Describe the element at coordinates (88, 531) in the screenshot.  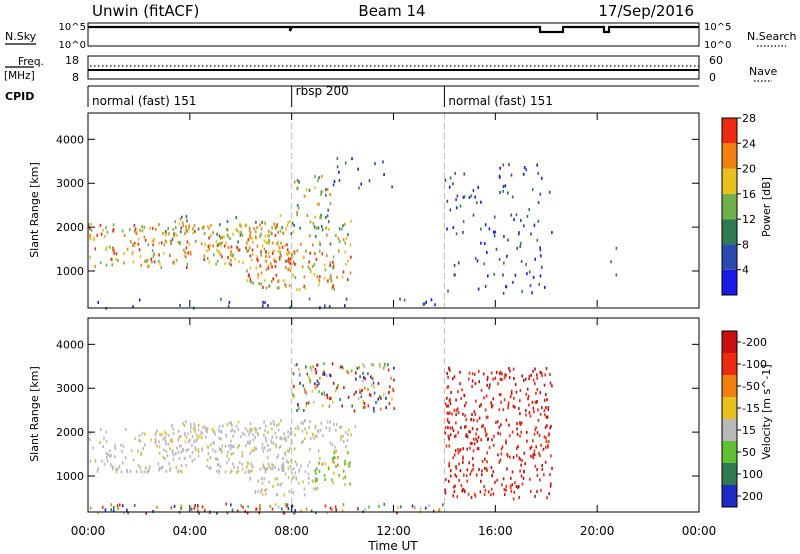
I see `x-tick-label: 00:00` at that location.